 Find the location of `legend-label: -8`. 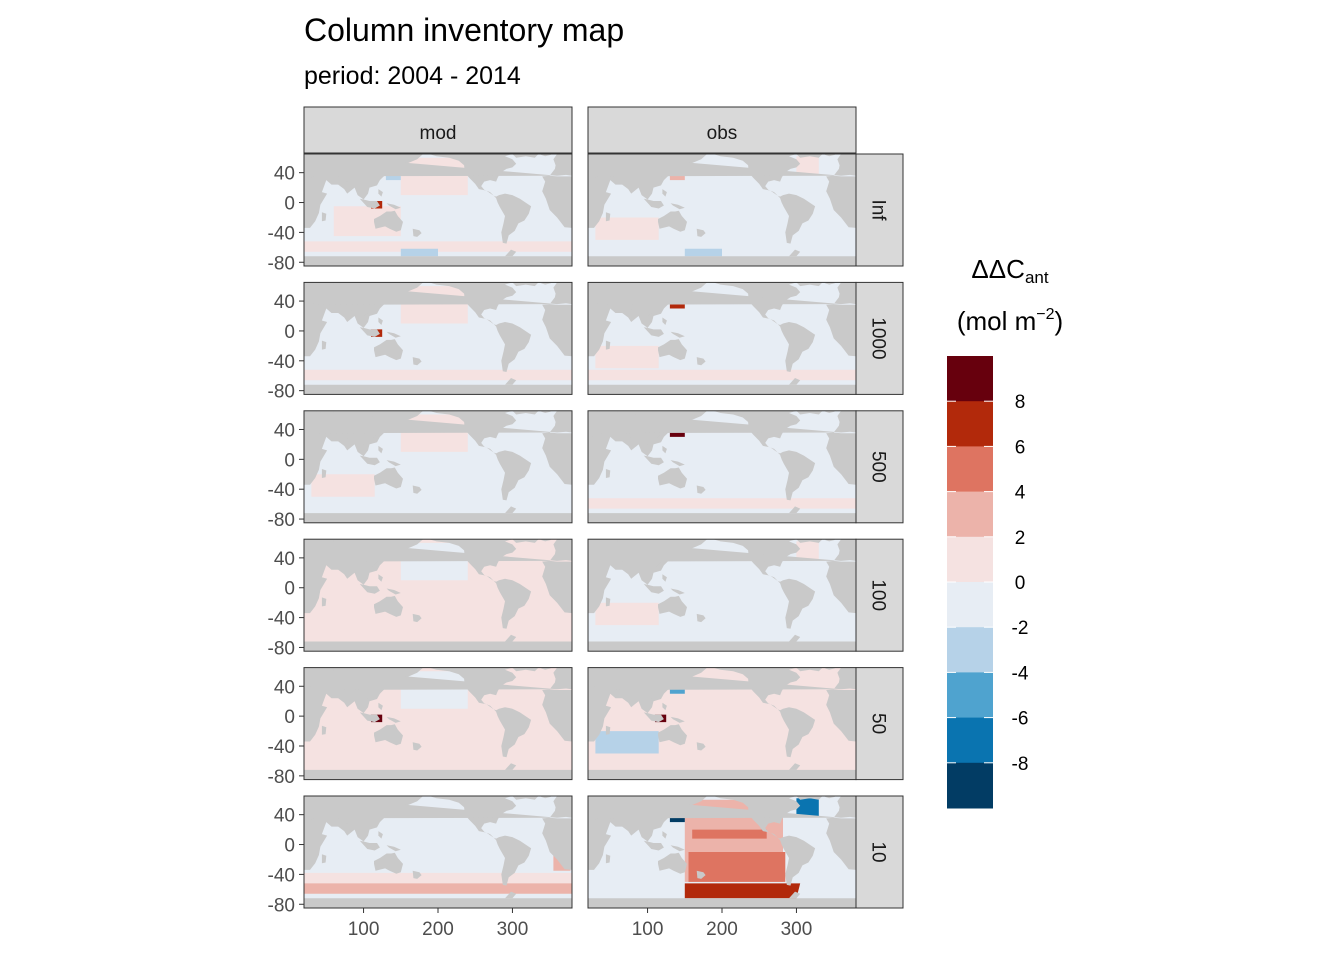

legend-label: -8 is located at coordinates (1020, 764).